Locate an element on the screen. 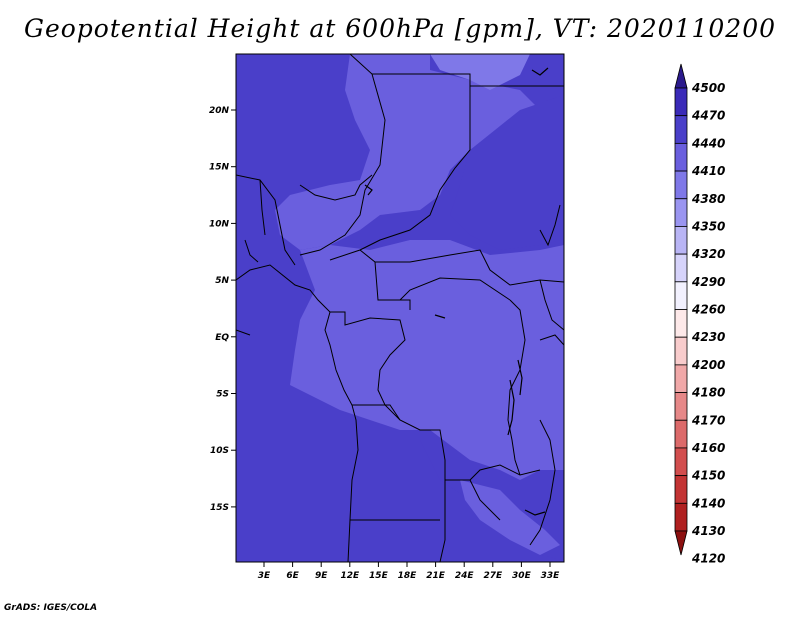 The width and height of the screenshot is (800, 618). lon-tick-label: 21E is located at coordinates (436, 576).